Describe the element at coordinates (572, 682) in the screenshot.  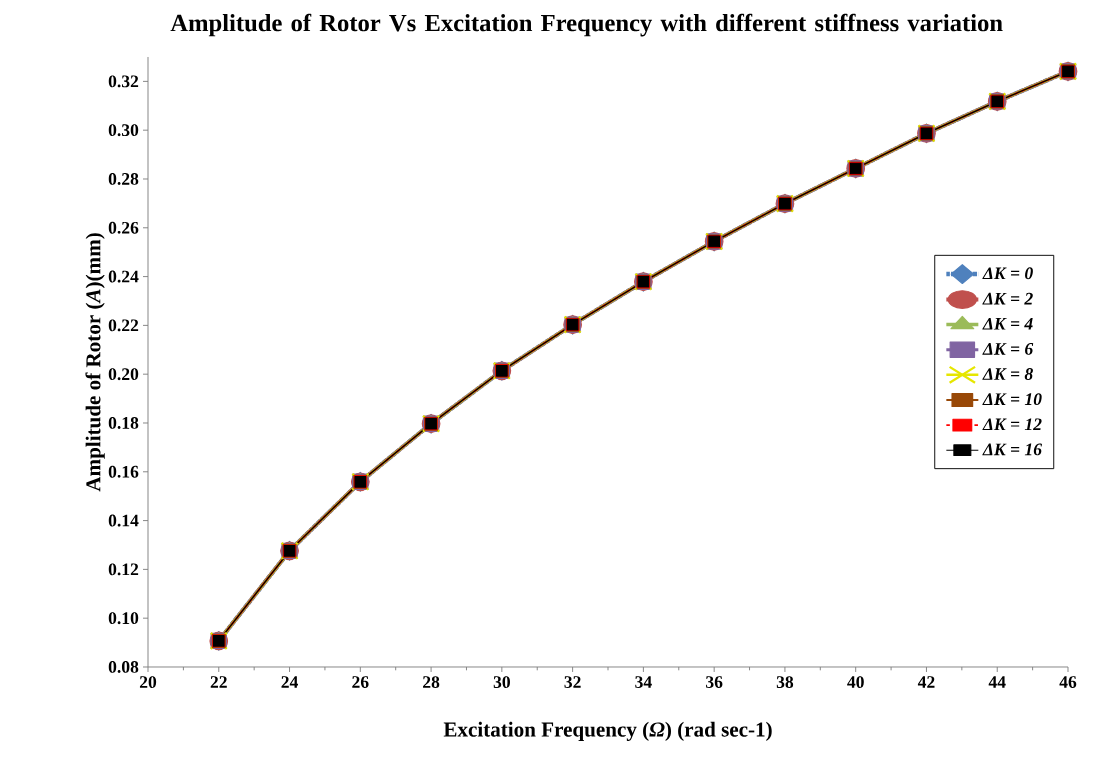
I see `x-tick-label: 32` at that location.